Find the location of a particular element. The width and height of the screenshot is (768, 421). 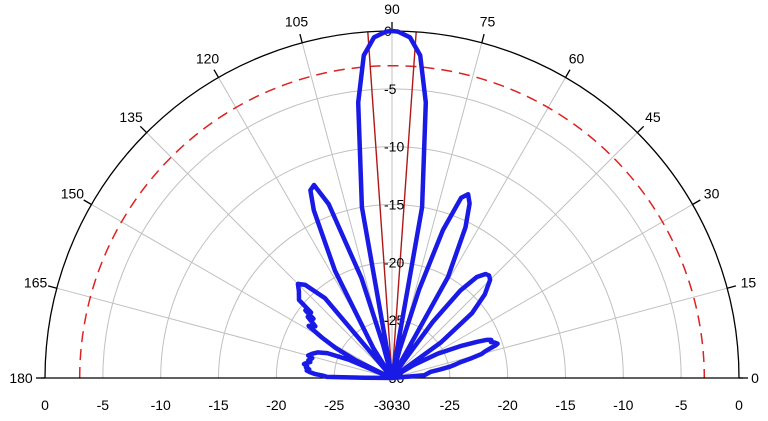

bottom-axis-label-5: -25 is located at coordinates (334, 405).